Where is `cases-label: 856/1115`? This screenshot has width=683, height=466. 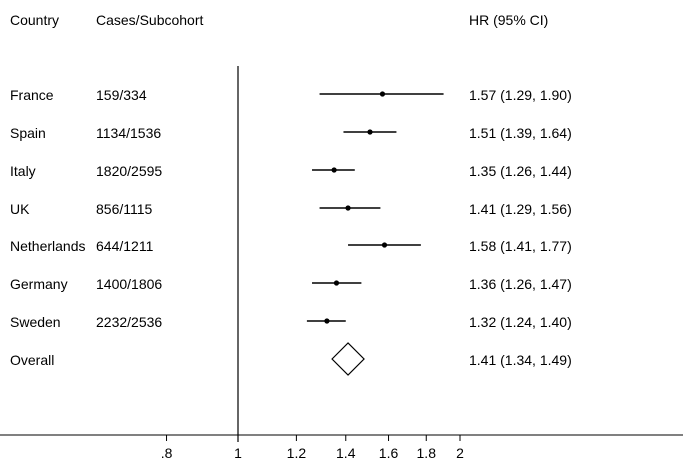 cases-label: 856/1115 is located at coordinates (124, 209).